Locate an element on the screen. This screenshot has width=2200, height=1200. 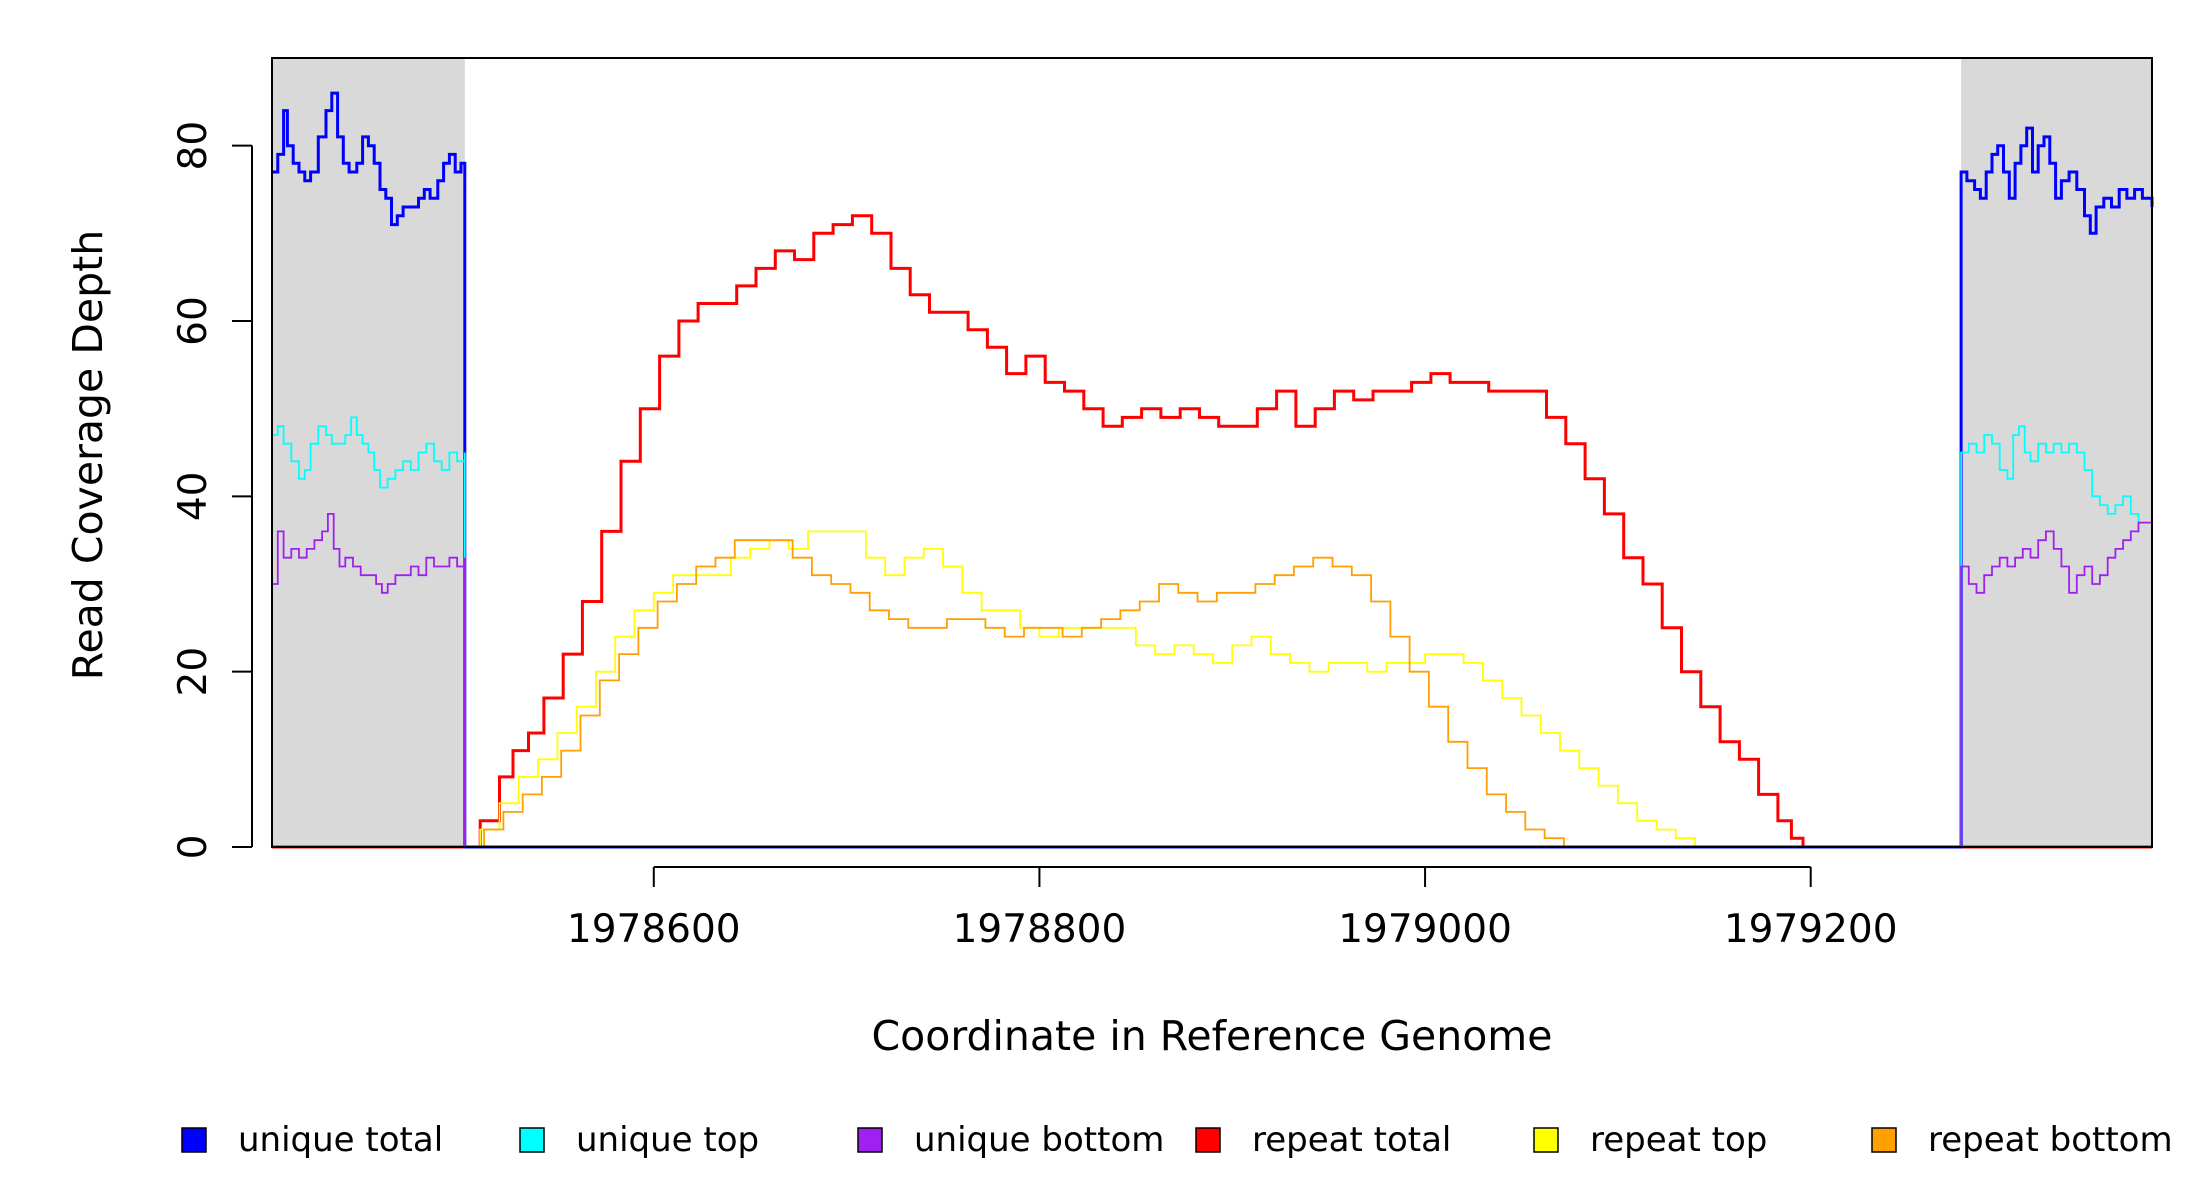
legend-label-repeat-total: repeat total is located at coordinates (1351, 1140).